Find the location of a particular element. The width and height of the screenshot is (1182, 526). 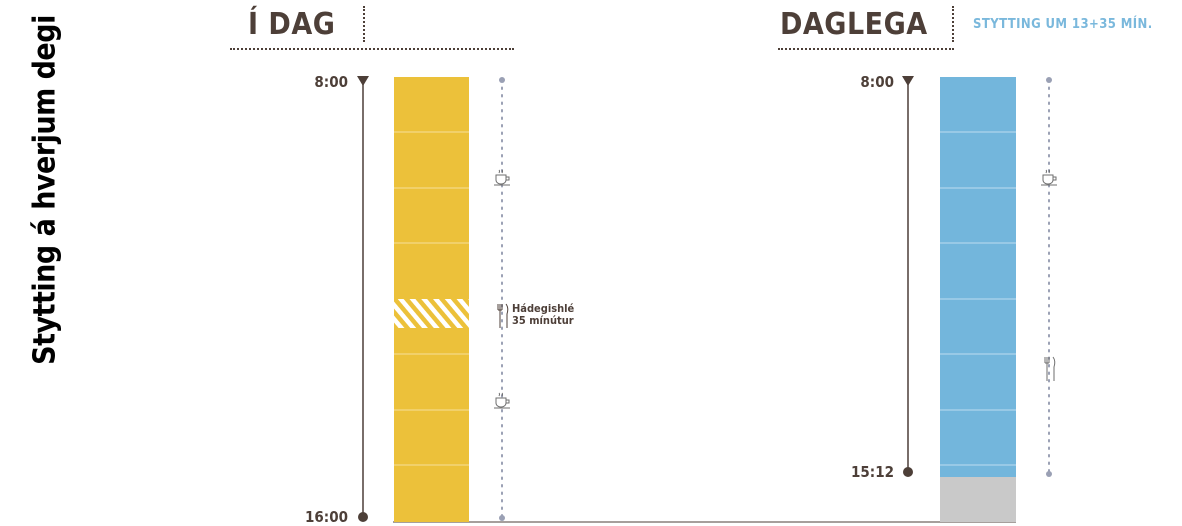

right-title-separator is located at coordinates (953, 24).